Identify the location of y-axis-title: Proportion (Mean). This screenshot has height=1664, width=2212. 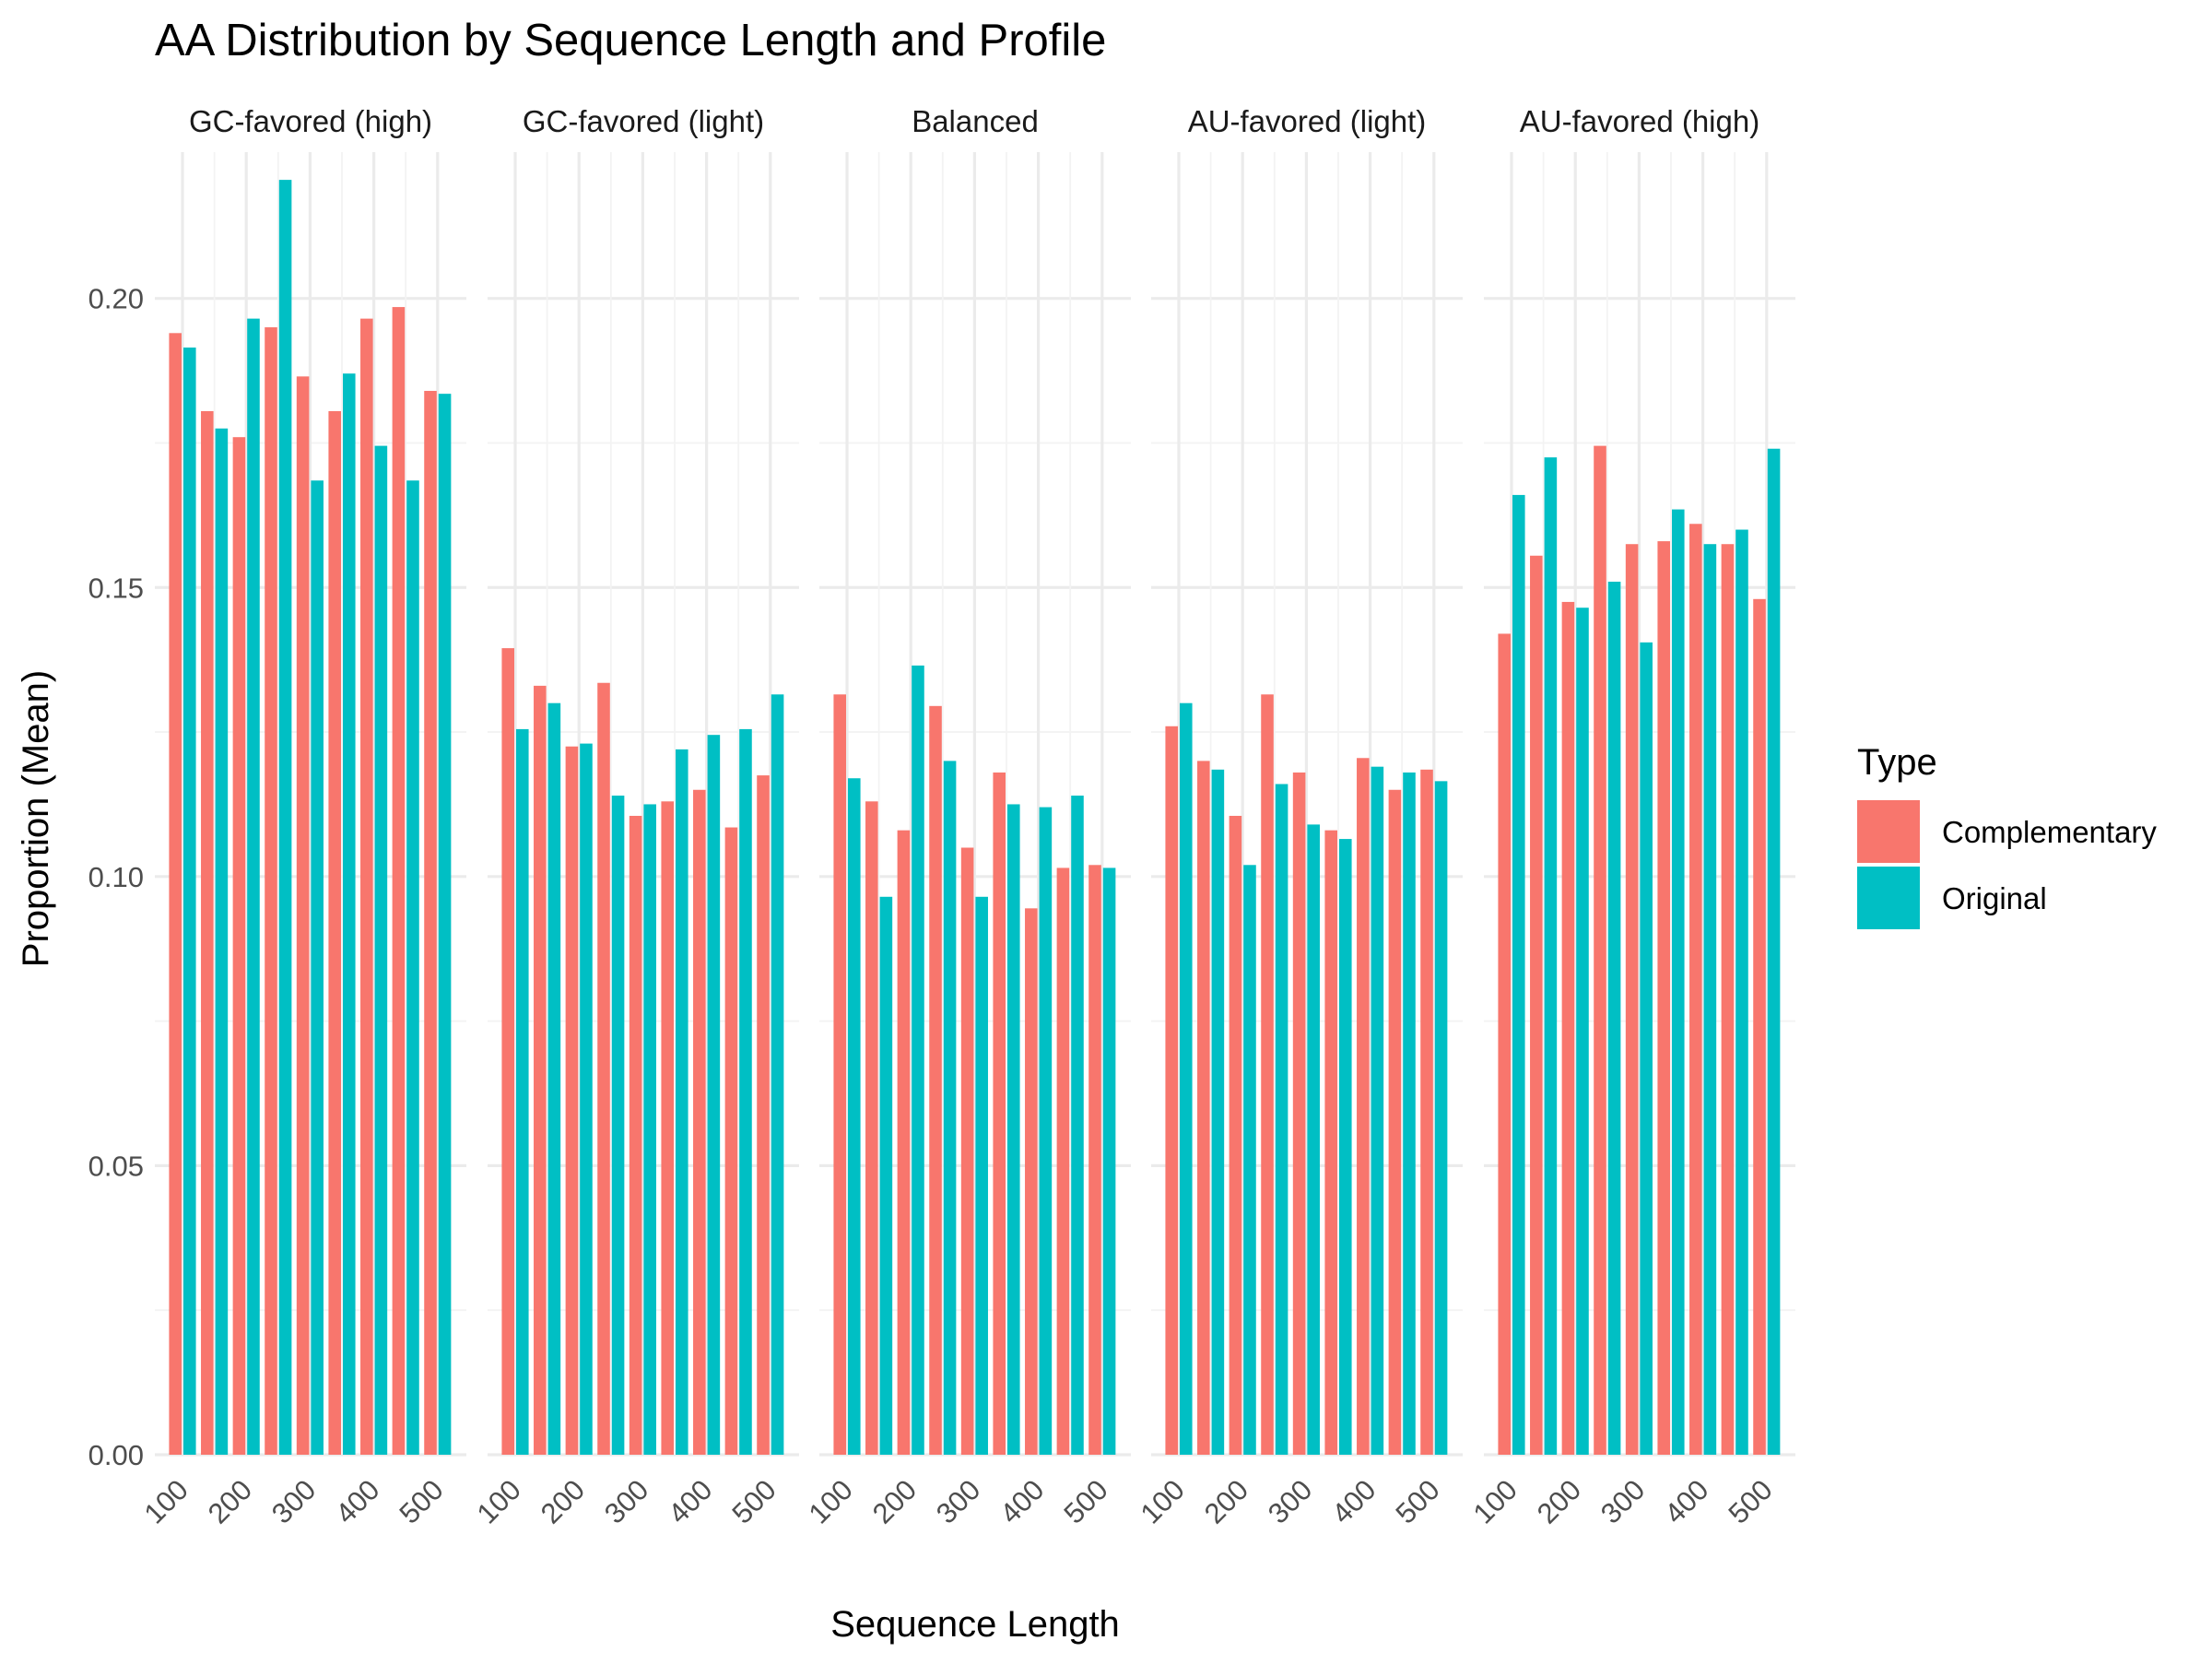
(36, 818).